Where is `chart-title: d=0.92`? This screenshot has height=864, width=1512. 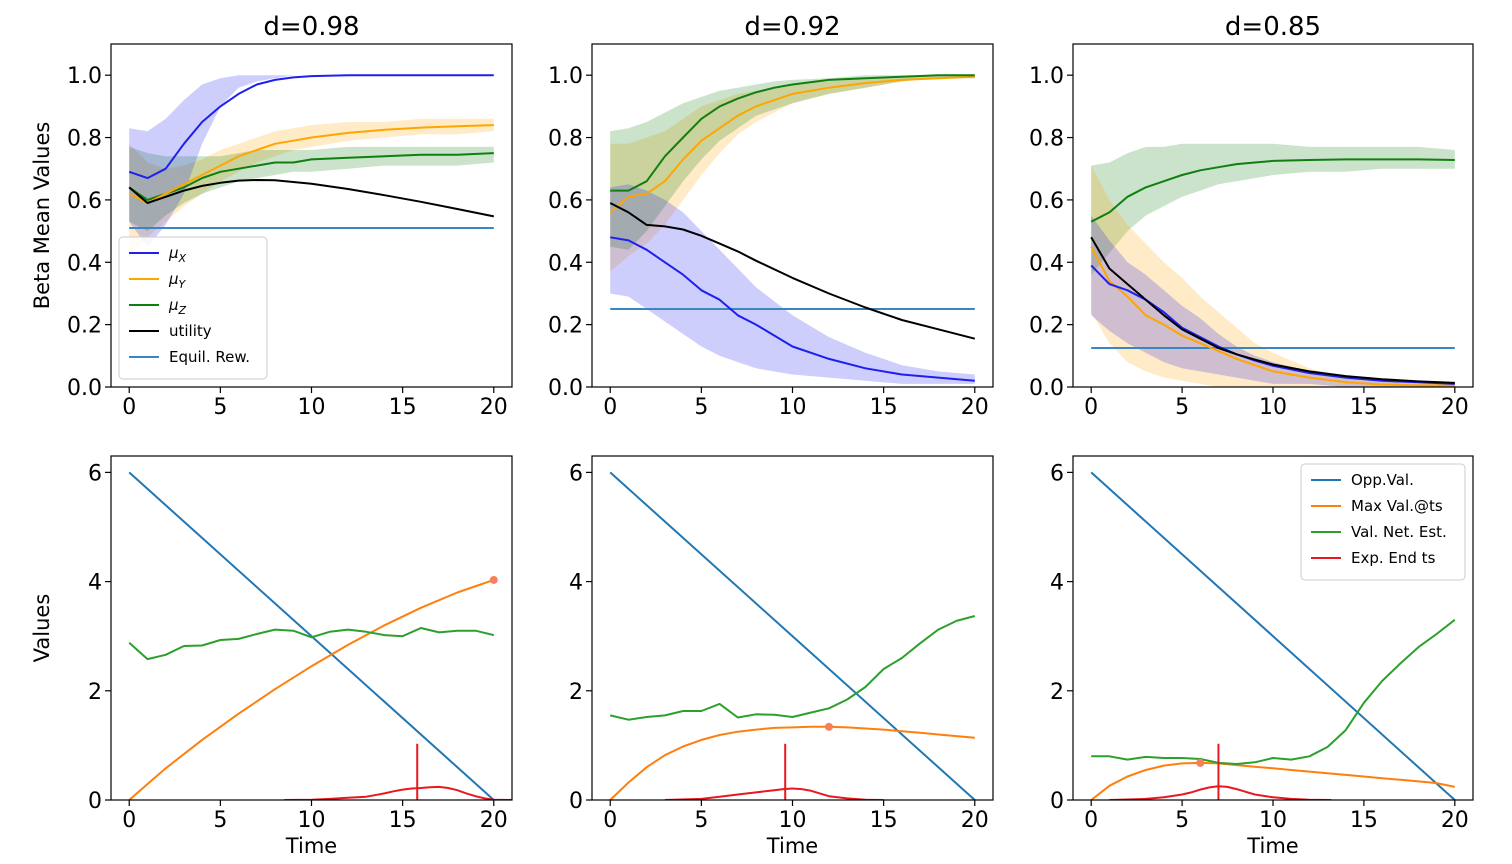
chart-title: d=0.92 is located at coordinates (792, 27).